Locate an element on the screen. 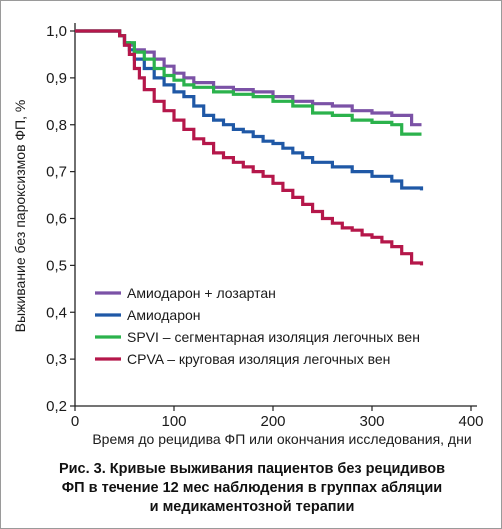  legend-label-2: Амиодарон is located at coordinates (164, 315).